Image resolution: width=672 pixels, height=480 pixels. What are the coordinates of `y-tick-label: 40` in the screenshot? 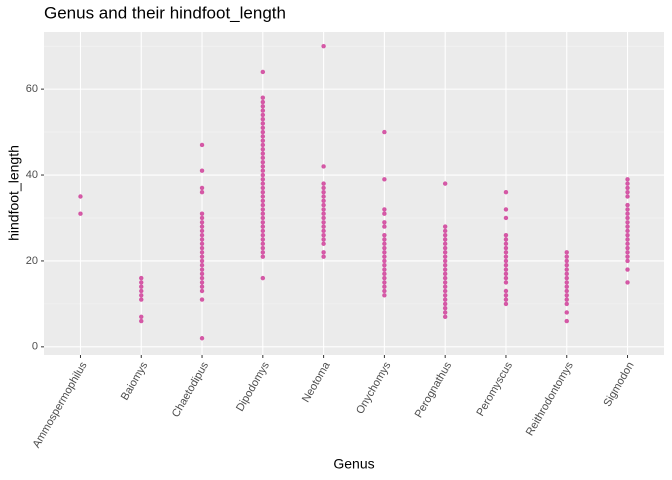 It's located at (32, 175).